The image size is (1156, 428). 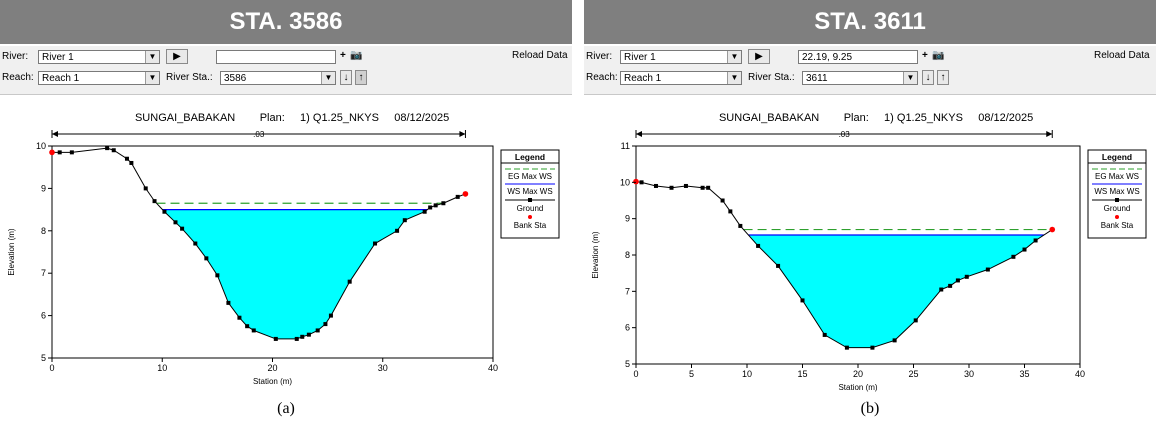 I want to click on arrow-up-icon: ↑, so click(x=361, y=77).